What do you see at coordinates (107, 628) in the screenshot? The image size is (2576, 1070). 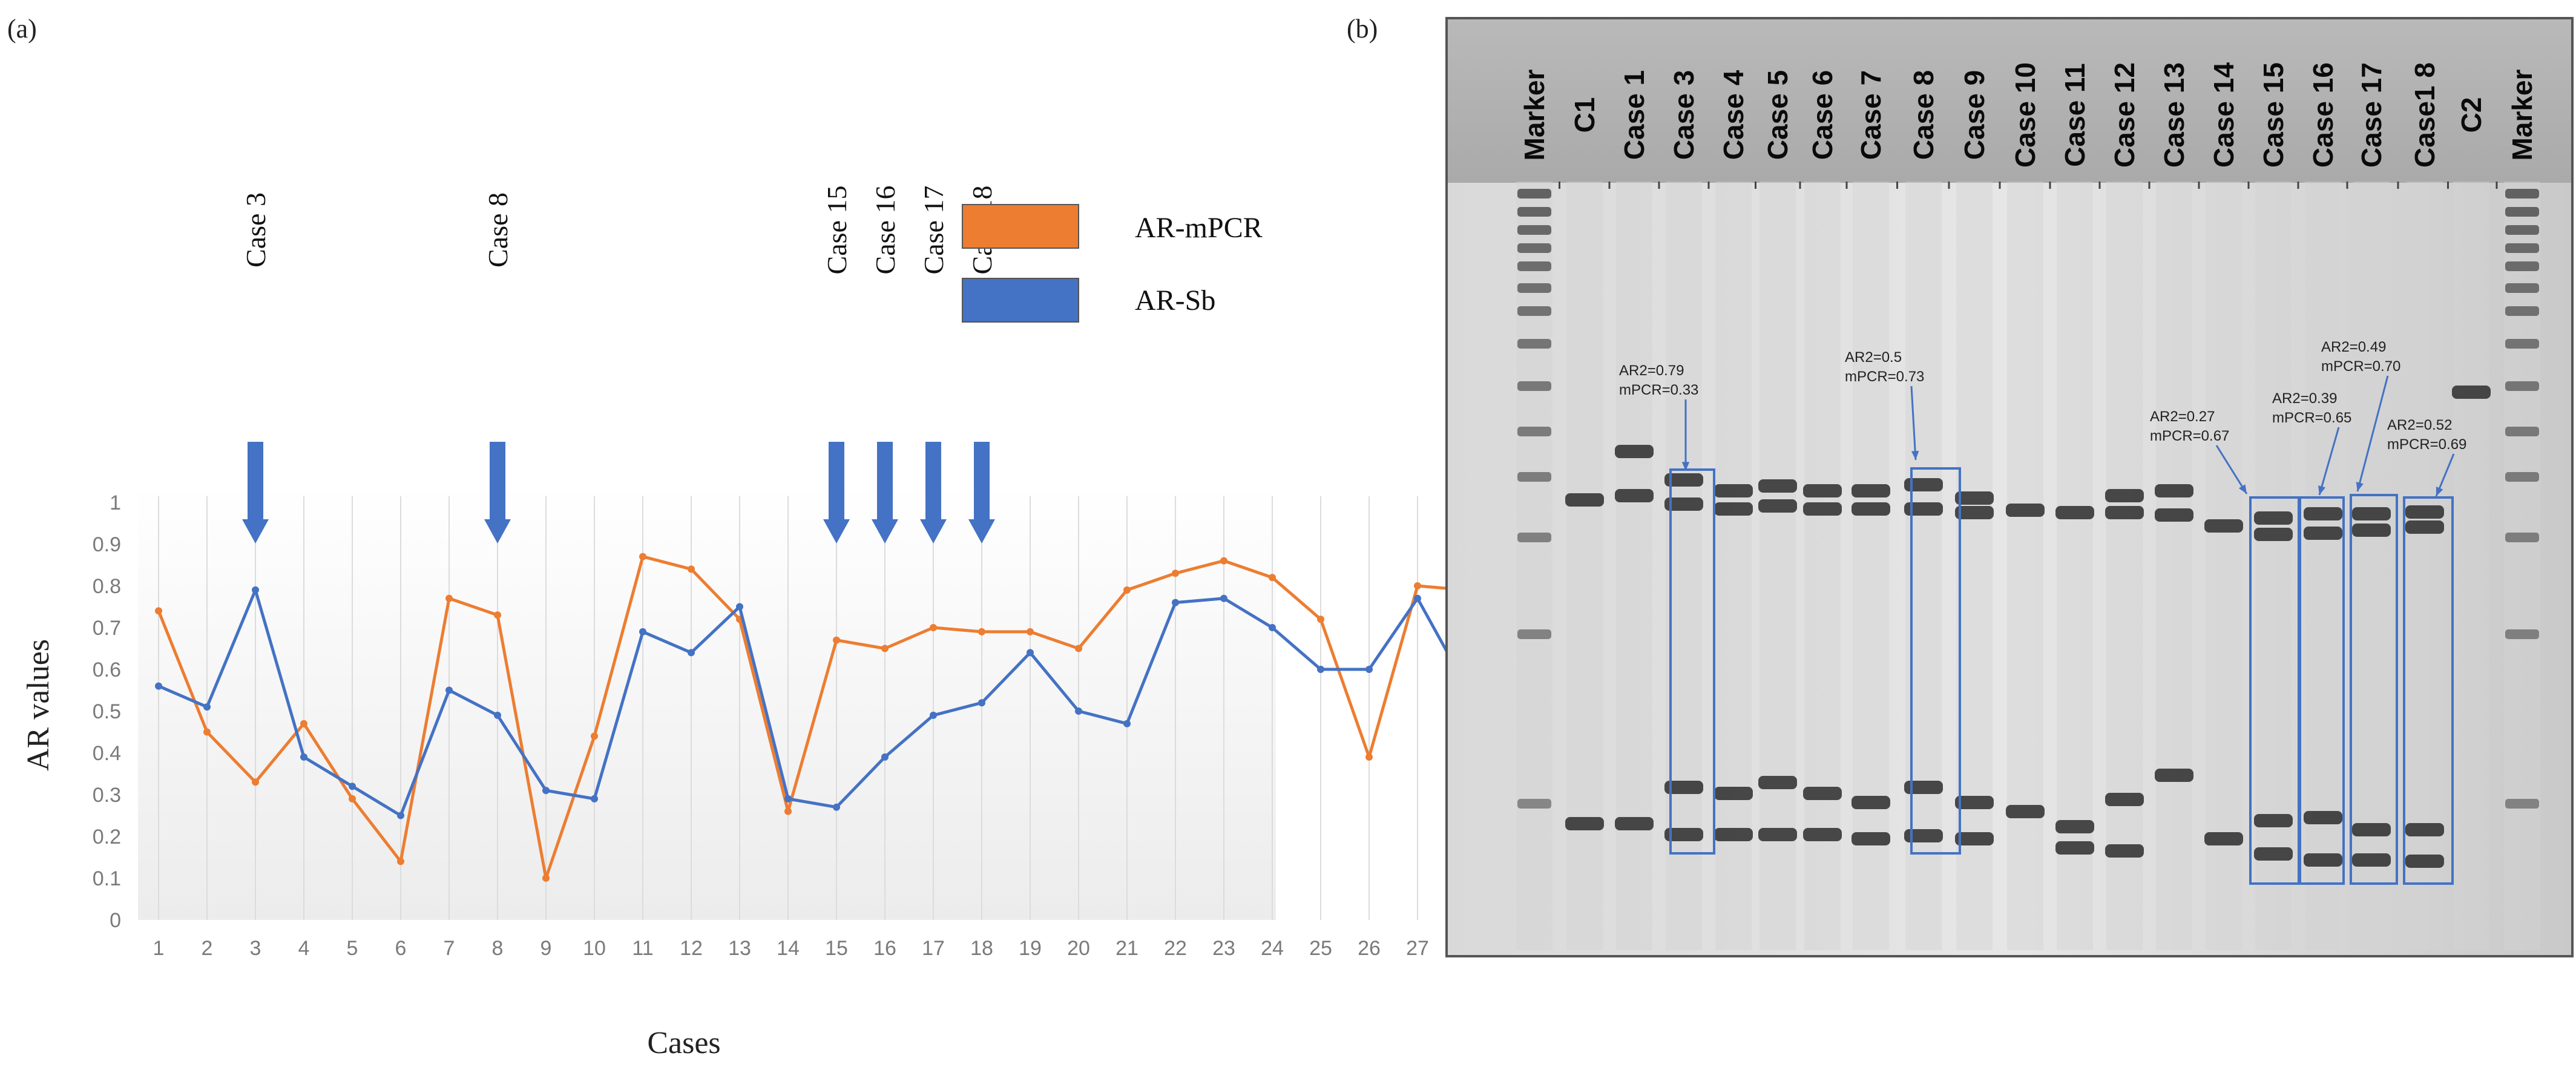 I see `y-tick-label: 0.7` at bounding box center [107, 628].